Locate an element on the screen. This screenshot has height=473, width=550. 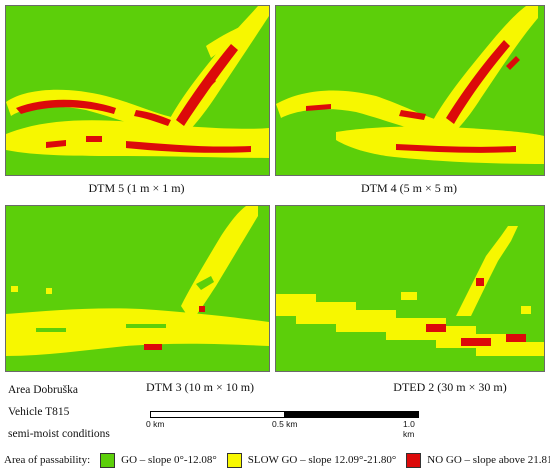
go-swatch is located at coordinates (108, 460).